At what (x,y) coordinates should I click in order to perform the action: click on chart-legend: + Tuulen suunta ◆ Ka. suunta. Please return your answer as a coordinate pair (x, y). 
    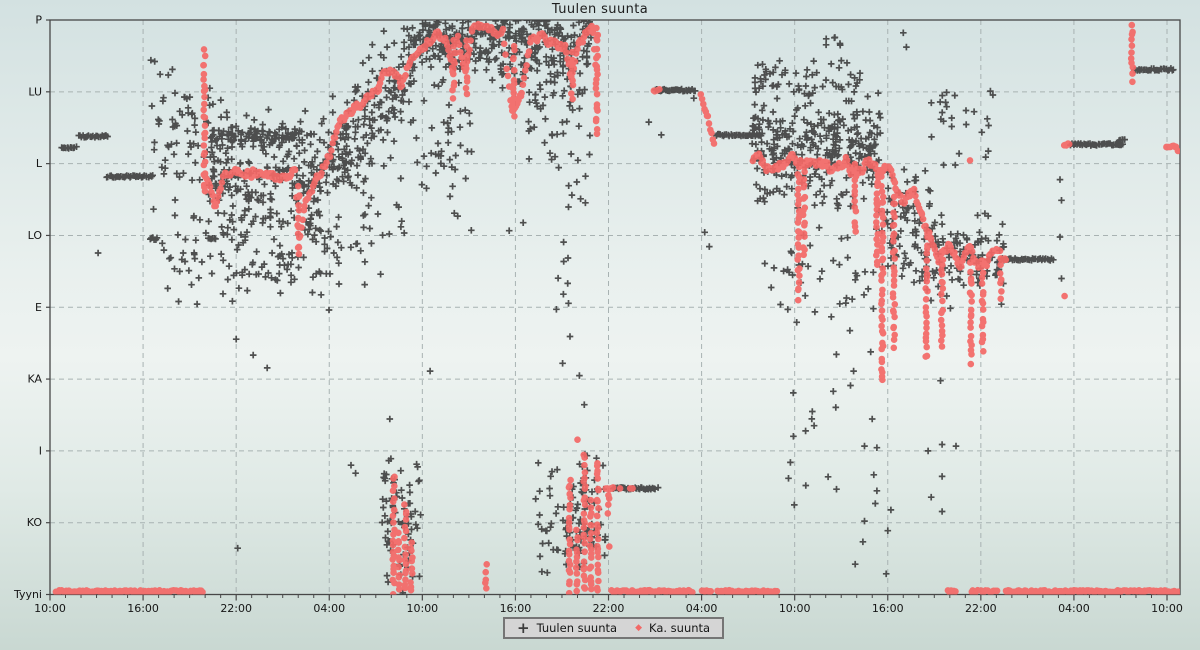
    Looking at the image, I should click on (614, 628).